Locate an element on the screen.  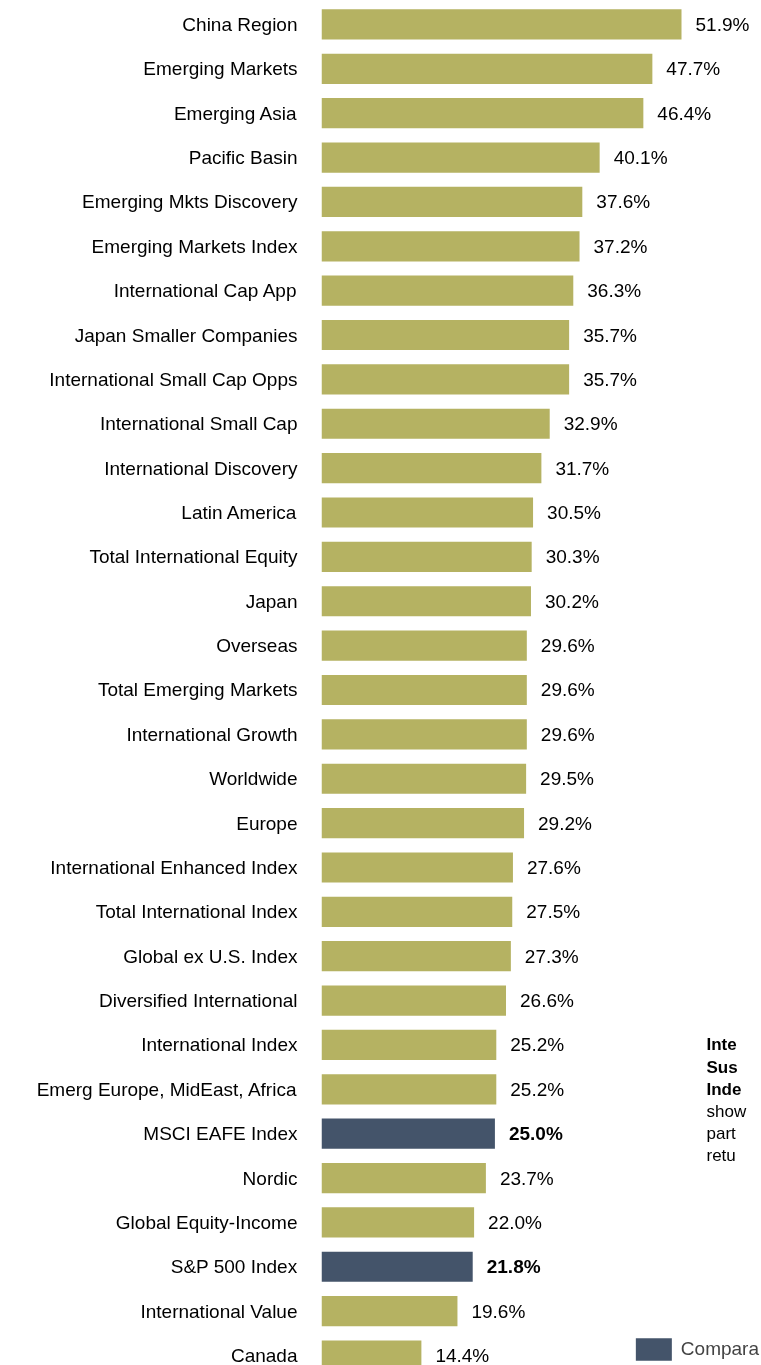
y-tick-label: Overseas is located at coordinates (257, 646).